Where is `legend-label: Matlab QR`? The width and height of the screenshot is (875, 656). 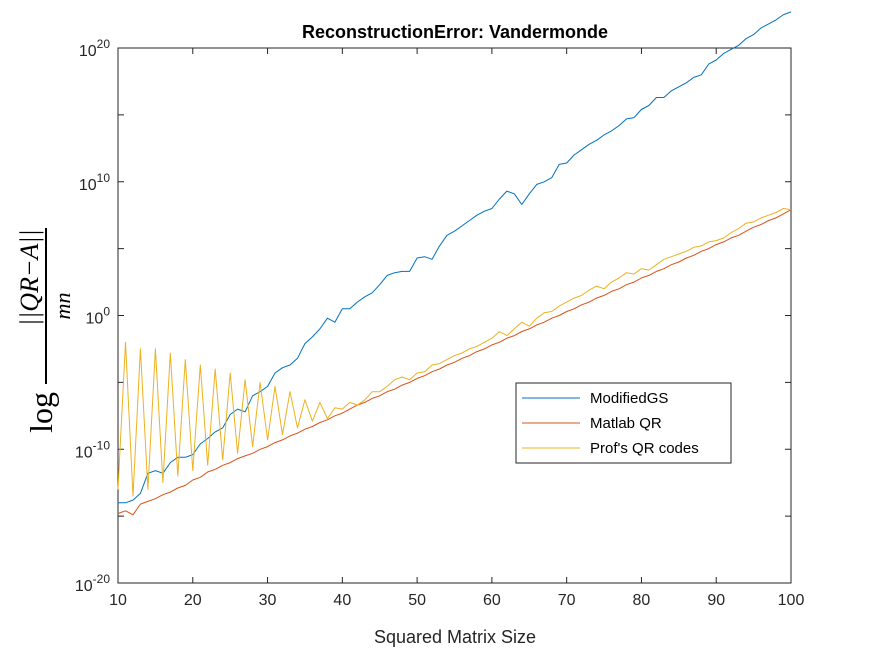 legend-label: Matlab QR is located at coordinates (626, 423).